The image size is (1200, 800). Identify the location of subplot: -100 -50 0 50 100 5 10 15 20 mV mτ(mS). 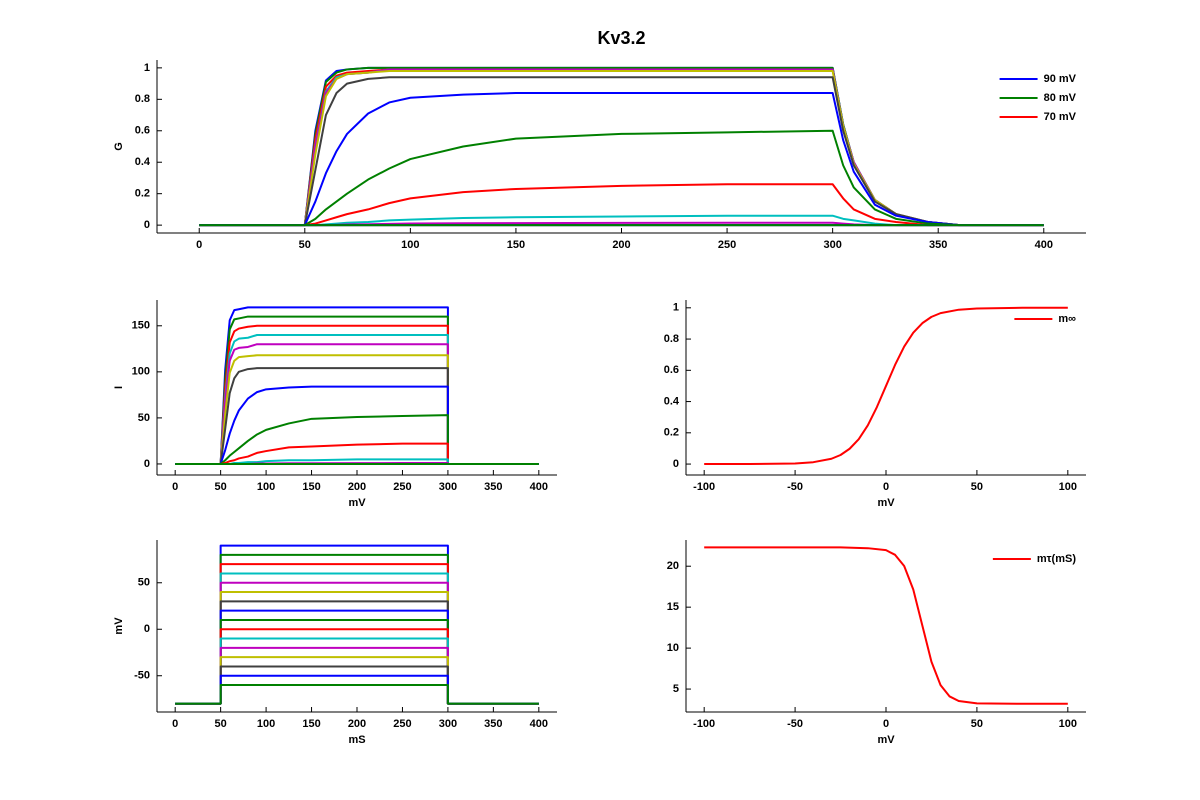
(876, 643).